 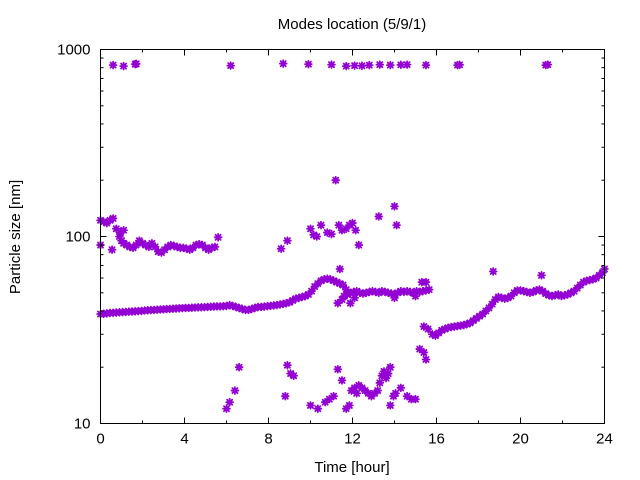 What do you see at coordinates (184, 439) in the screenshot?
I see `x-tick-label: 4` at bounding box center [184, 439].